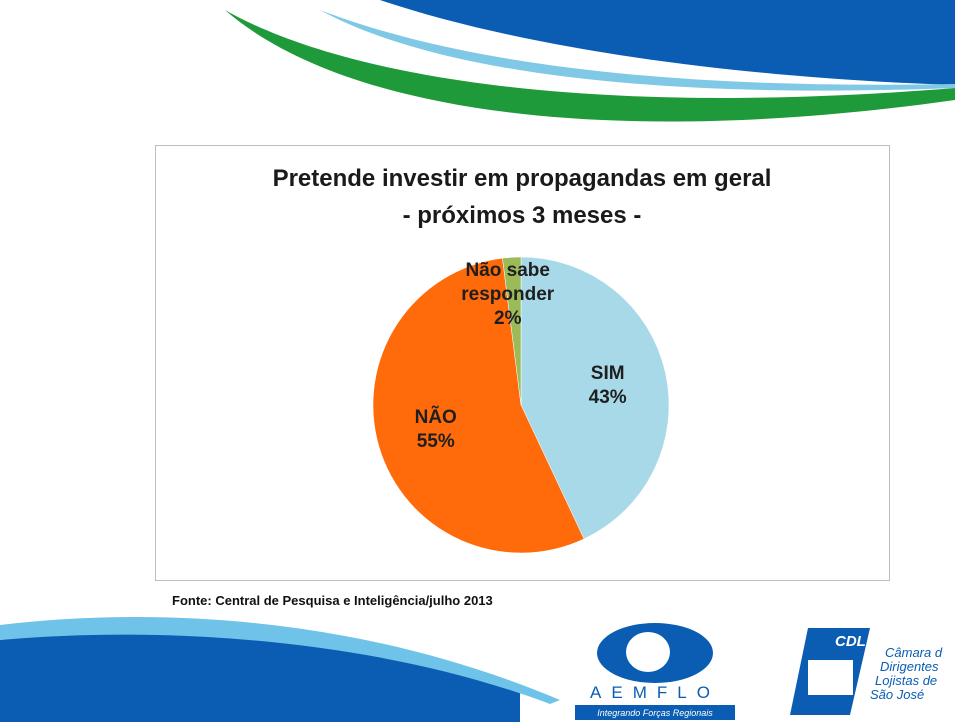  I want to click on pie, so click(521, 405).